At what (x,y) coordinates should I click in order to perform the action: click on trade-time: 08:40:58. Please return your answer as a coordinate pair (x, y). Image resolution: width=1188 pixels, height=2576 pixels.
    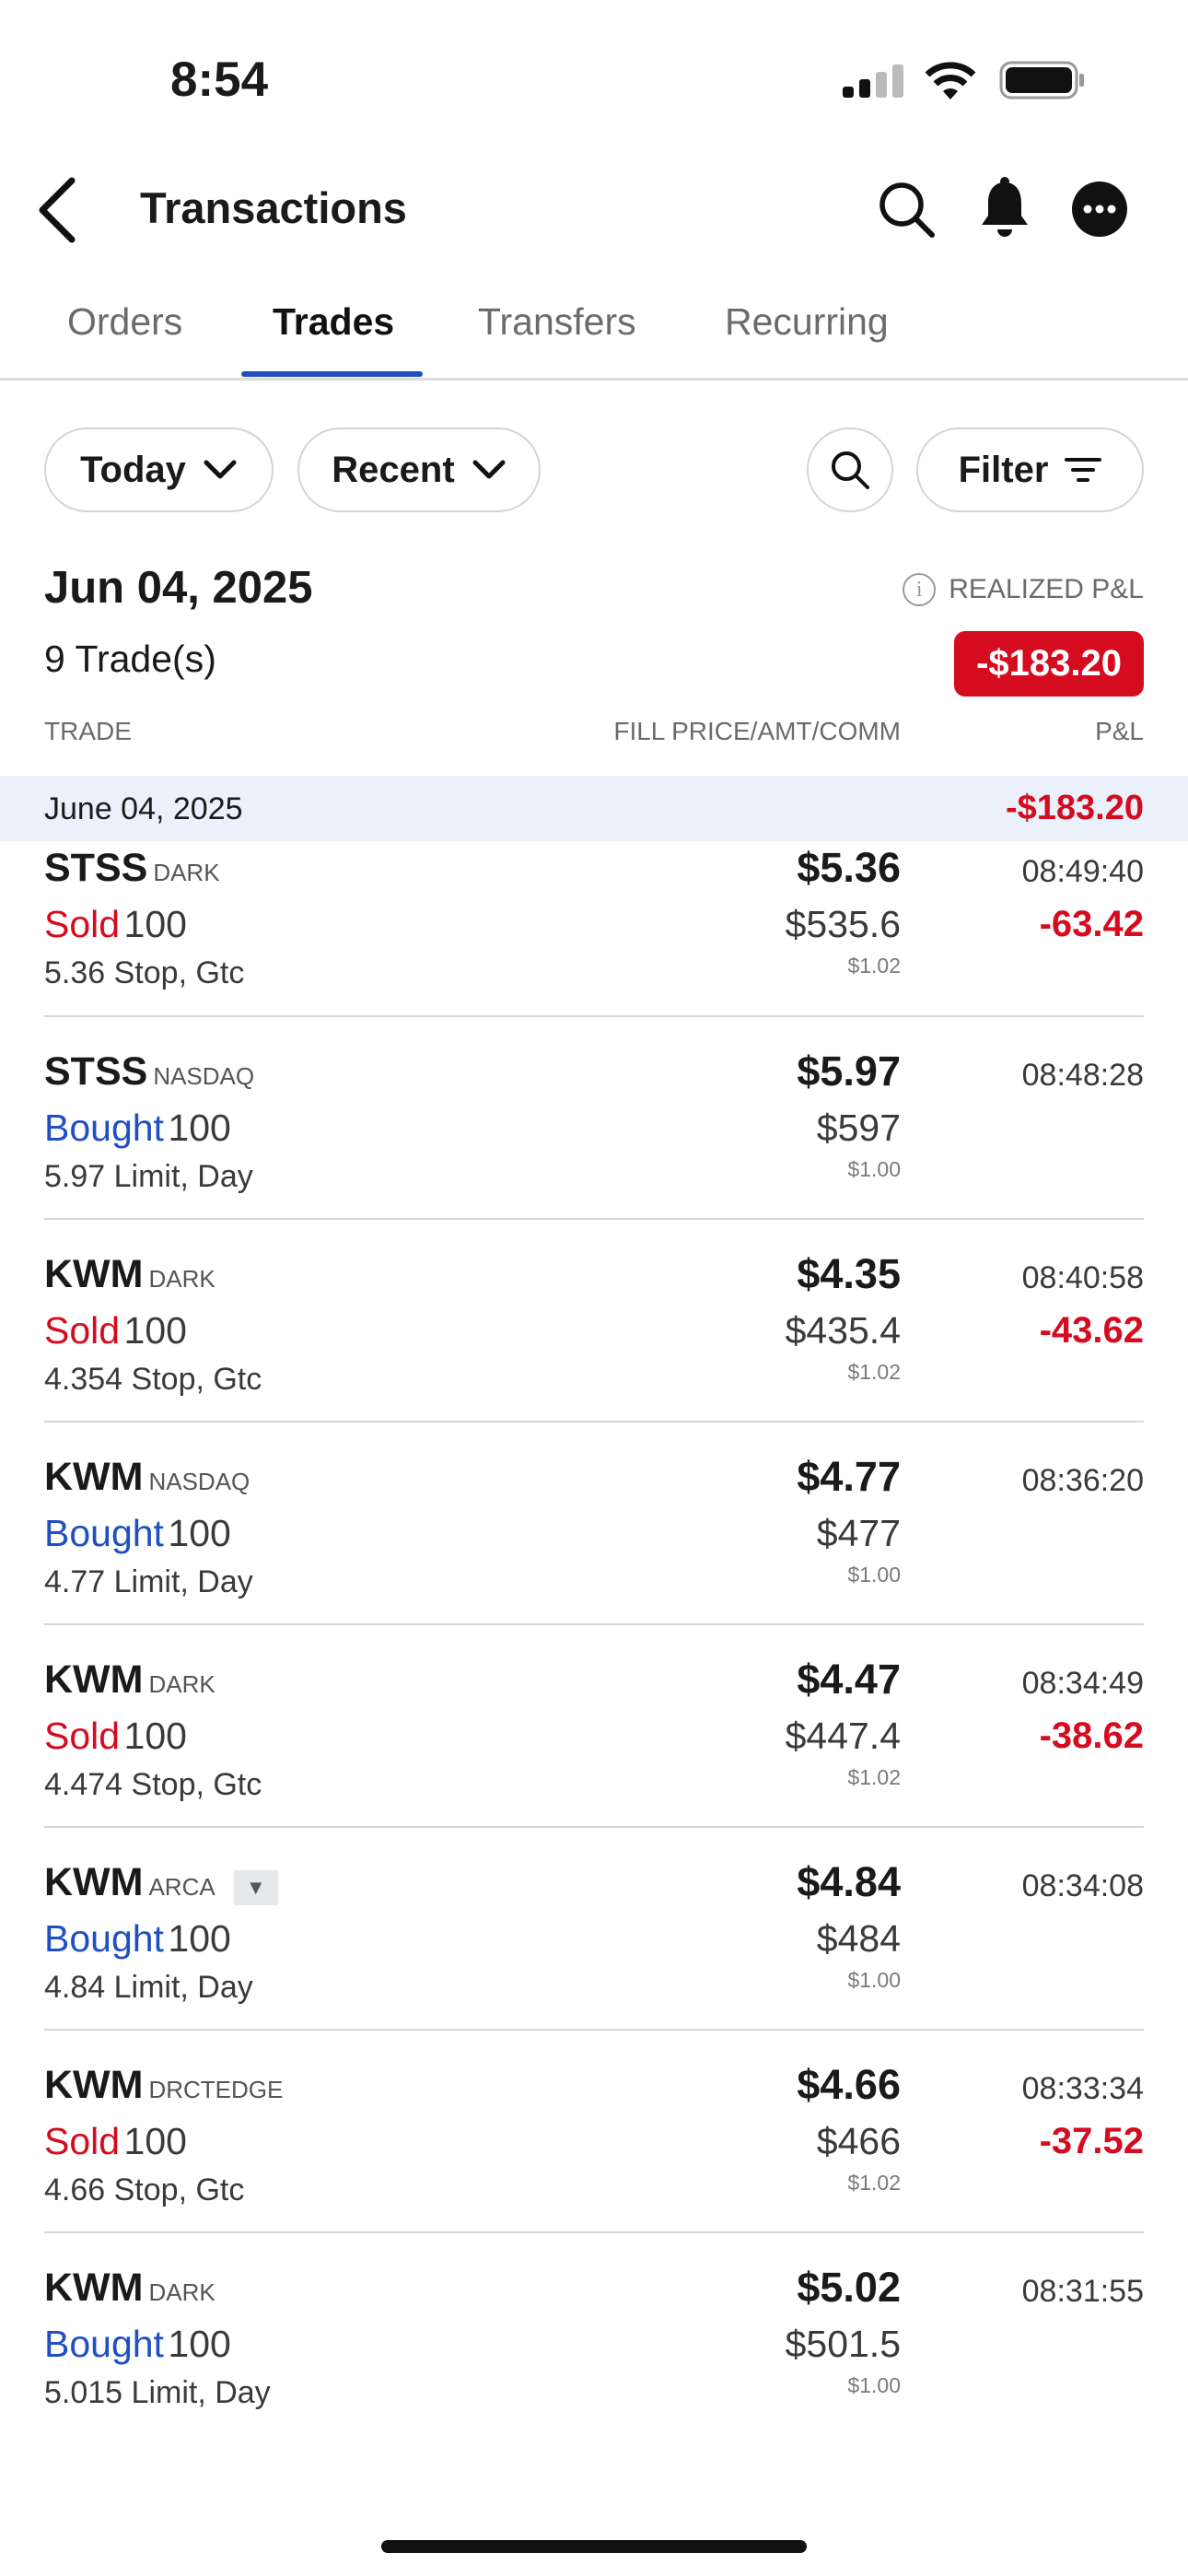
    Looking at the image, I should click on (1082, 1277).